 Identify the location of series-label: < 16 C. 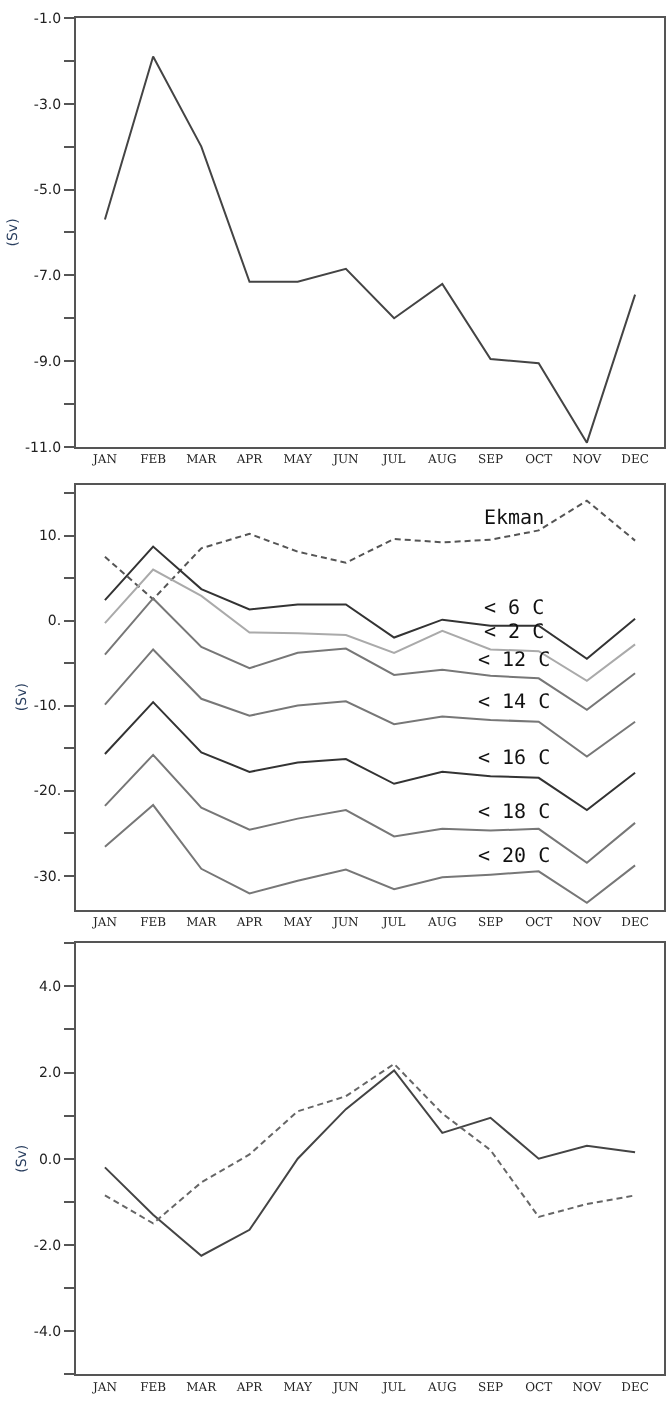
(514, 759).